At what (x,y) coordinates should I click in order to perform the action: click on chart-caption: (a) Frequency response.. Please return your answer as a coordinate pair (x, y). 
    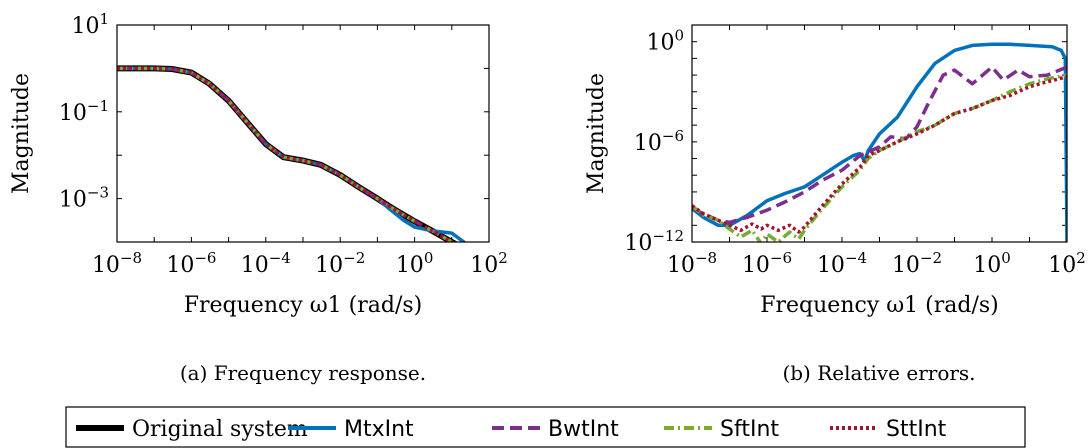
    Looking at the image, I should click on (303, 373).